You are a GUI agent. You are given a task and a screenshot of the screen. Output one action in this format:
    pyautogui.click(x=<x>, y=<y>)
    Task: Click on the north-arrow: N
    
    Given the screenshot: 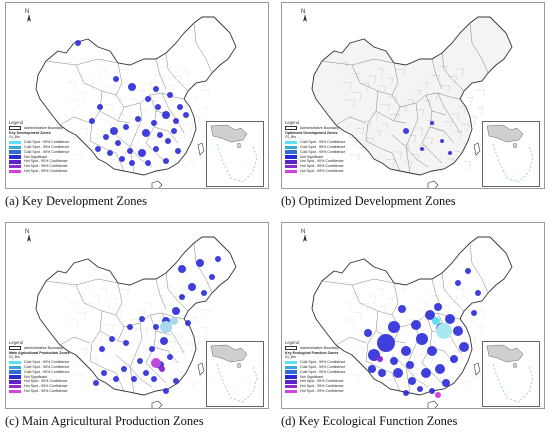 What is the action you would take?
    pyautogui.click(x=305, y=16)
    